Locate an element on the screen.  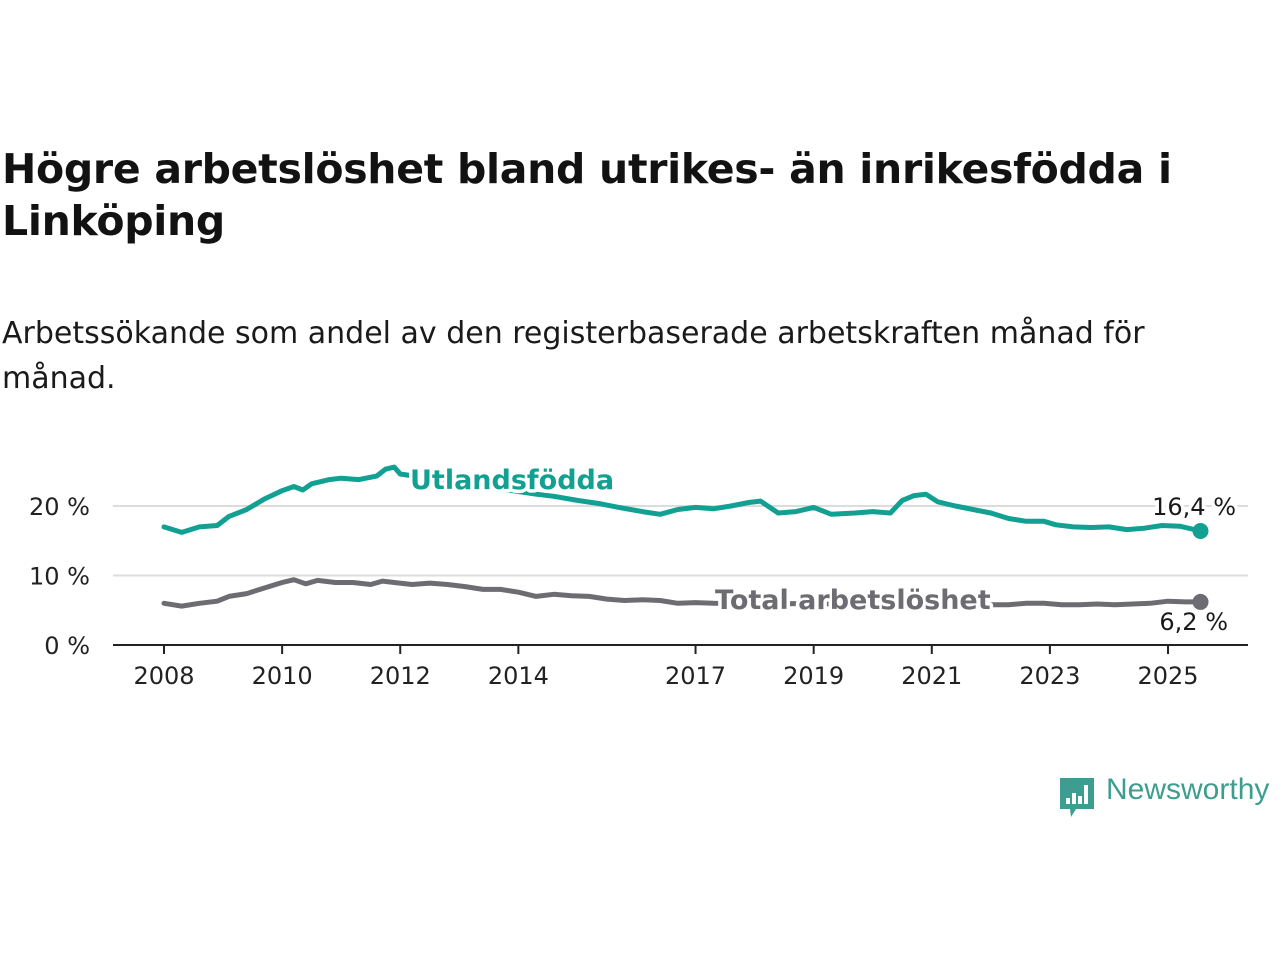
x-tick-label: 2010 is located at coordinates (282, 676).